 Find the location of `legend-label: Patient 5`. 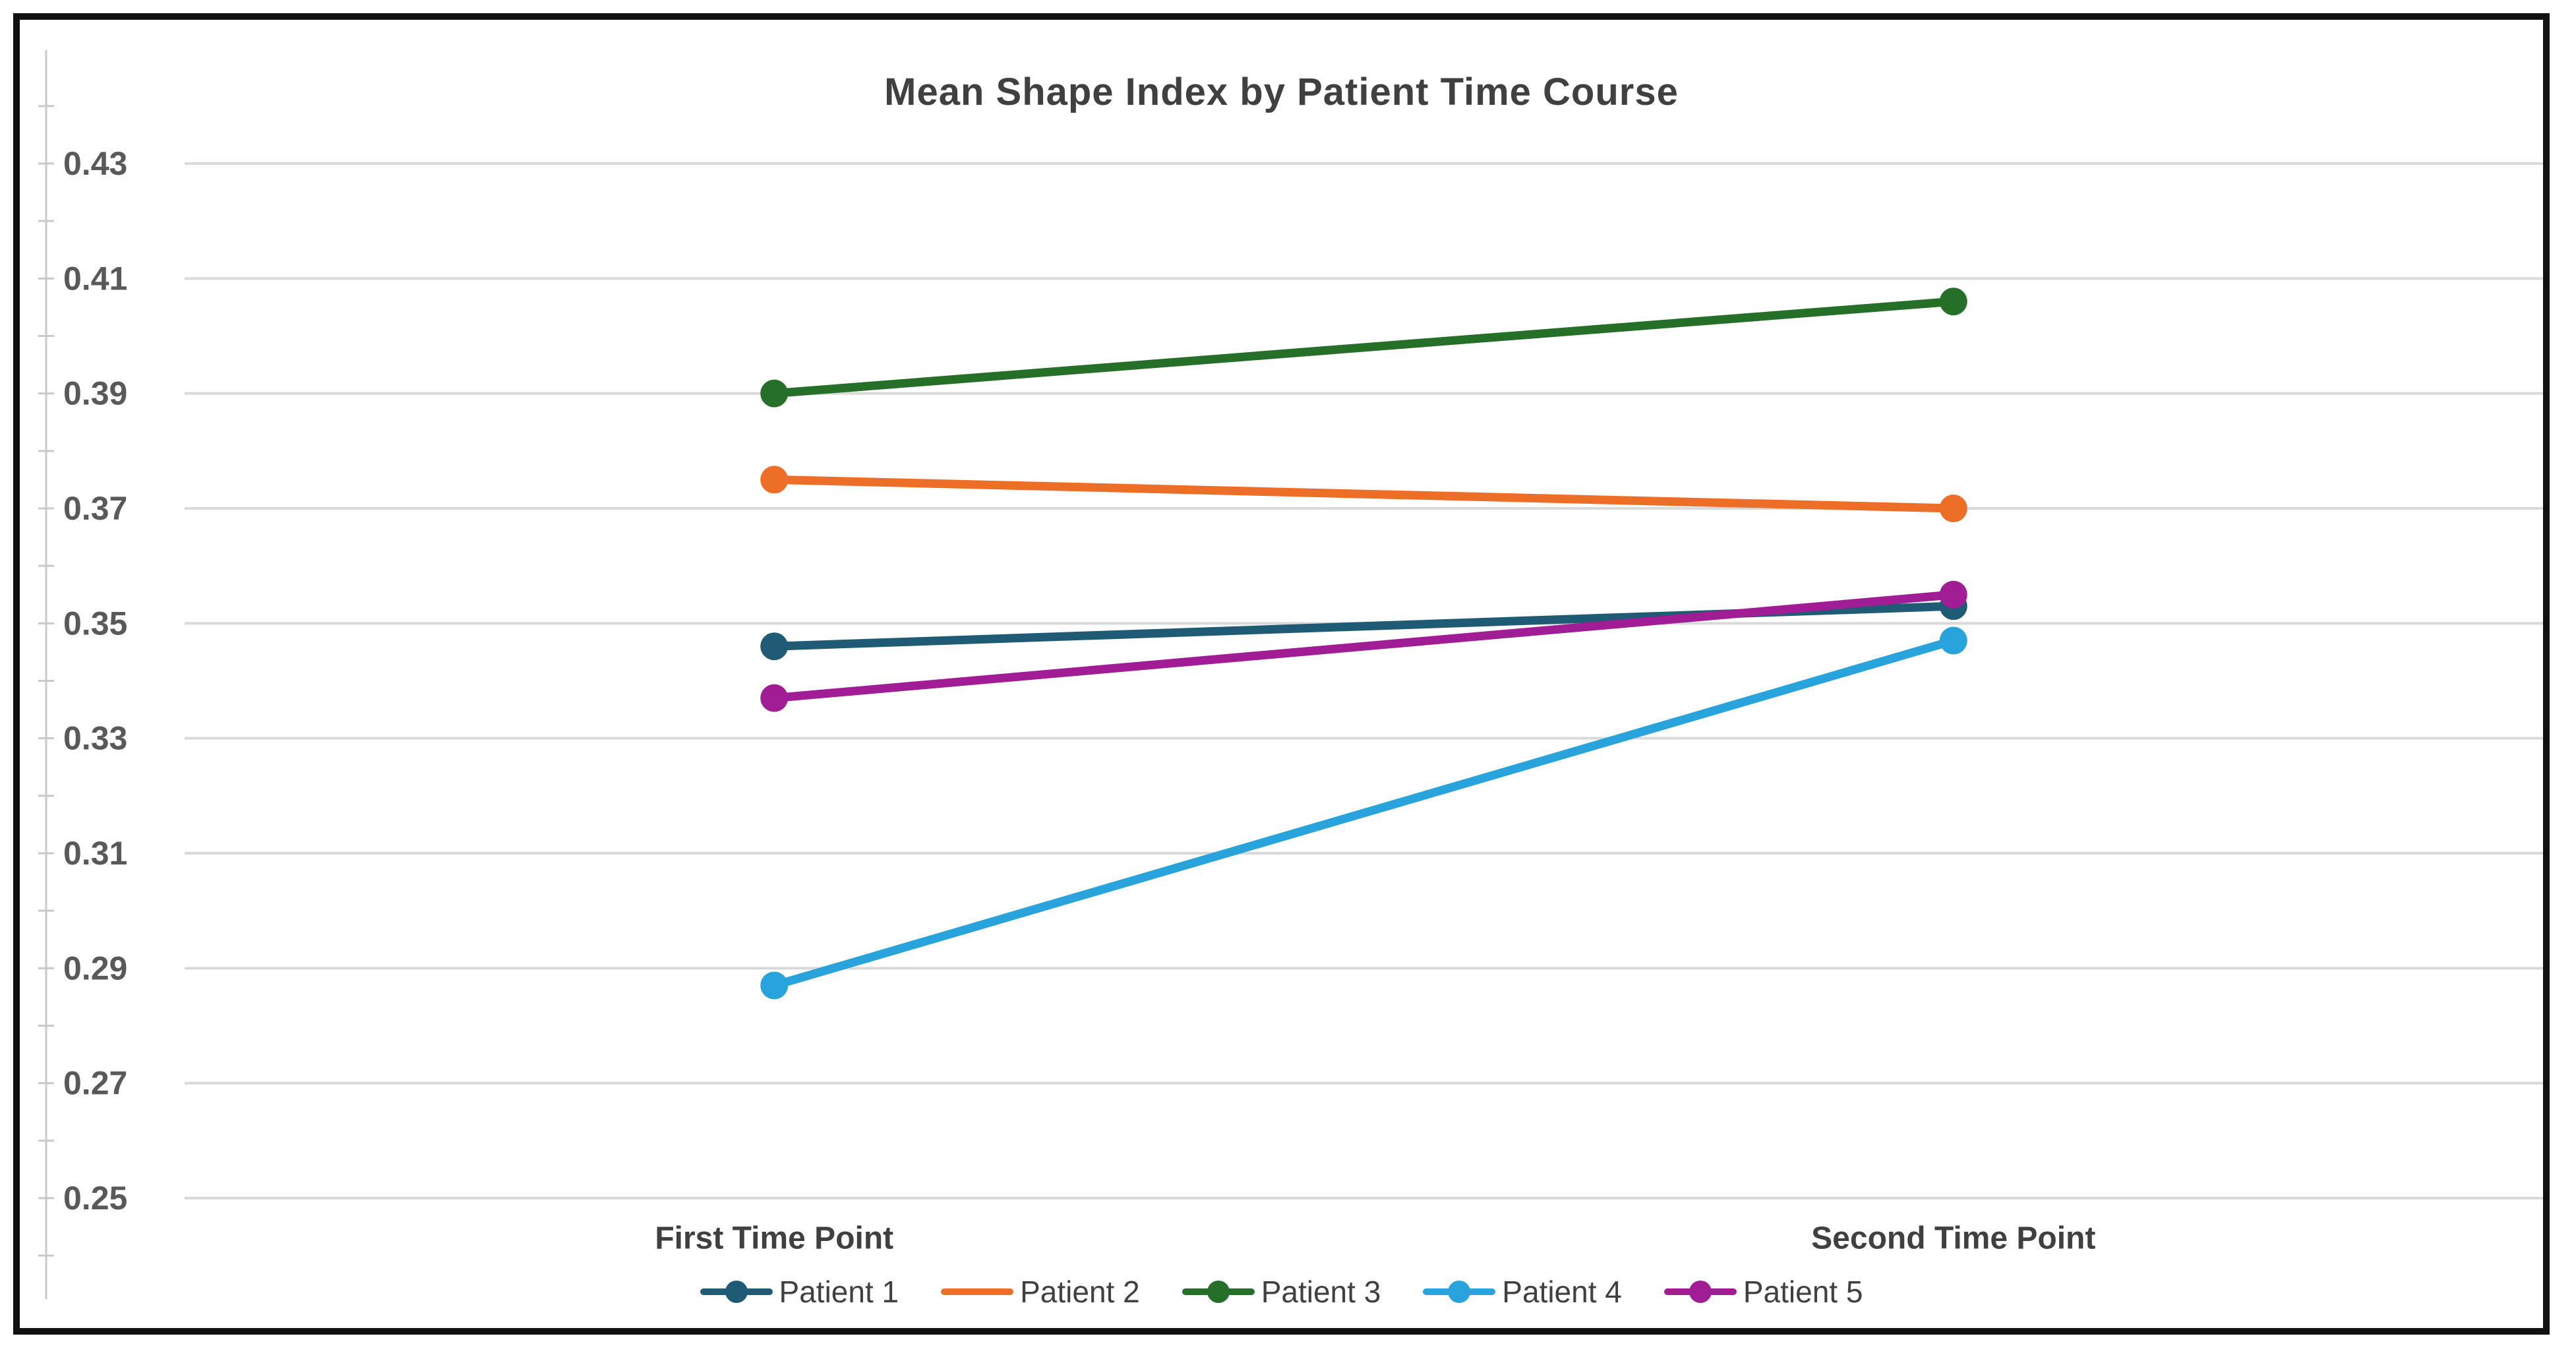

legend-label: Patient 5 is located at coordinates (1803, 1292).